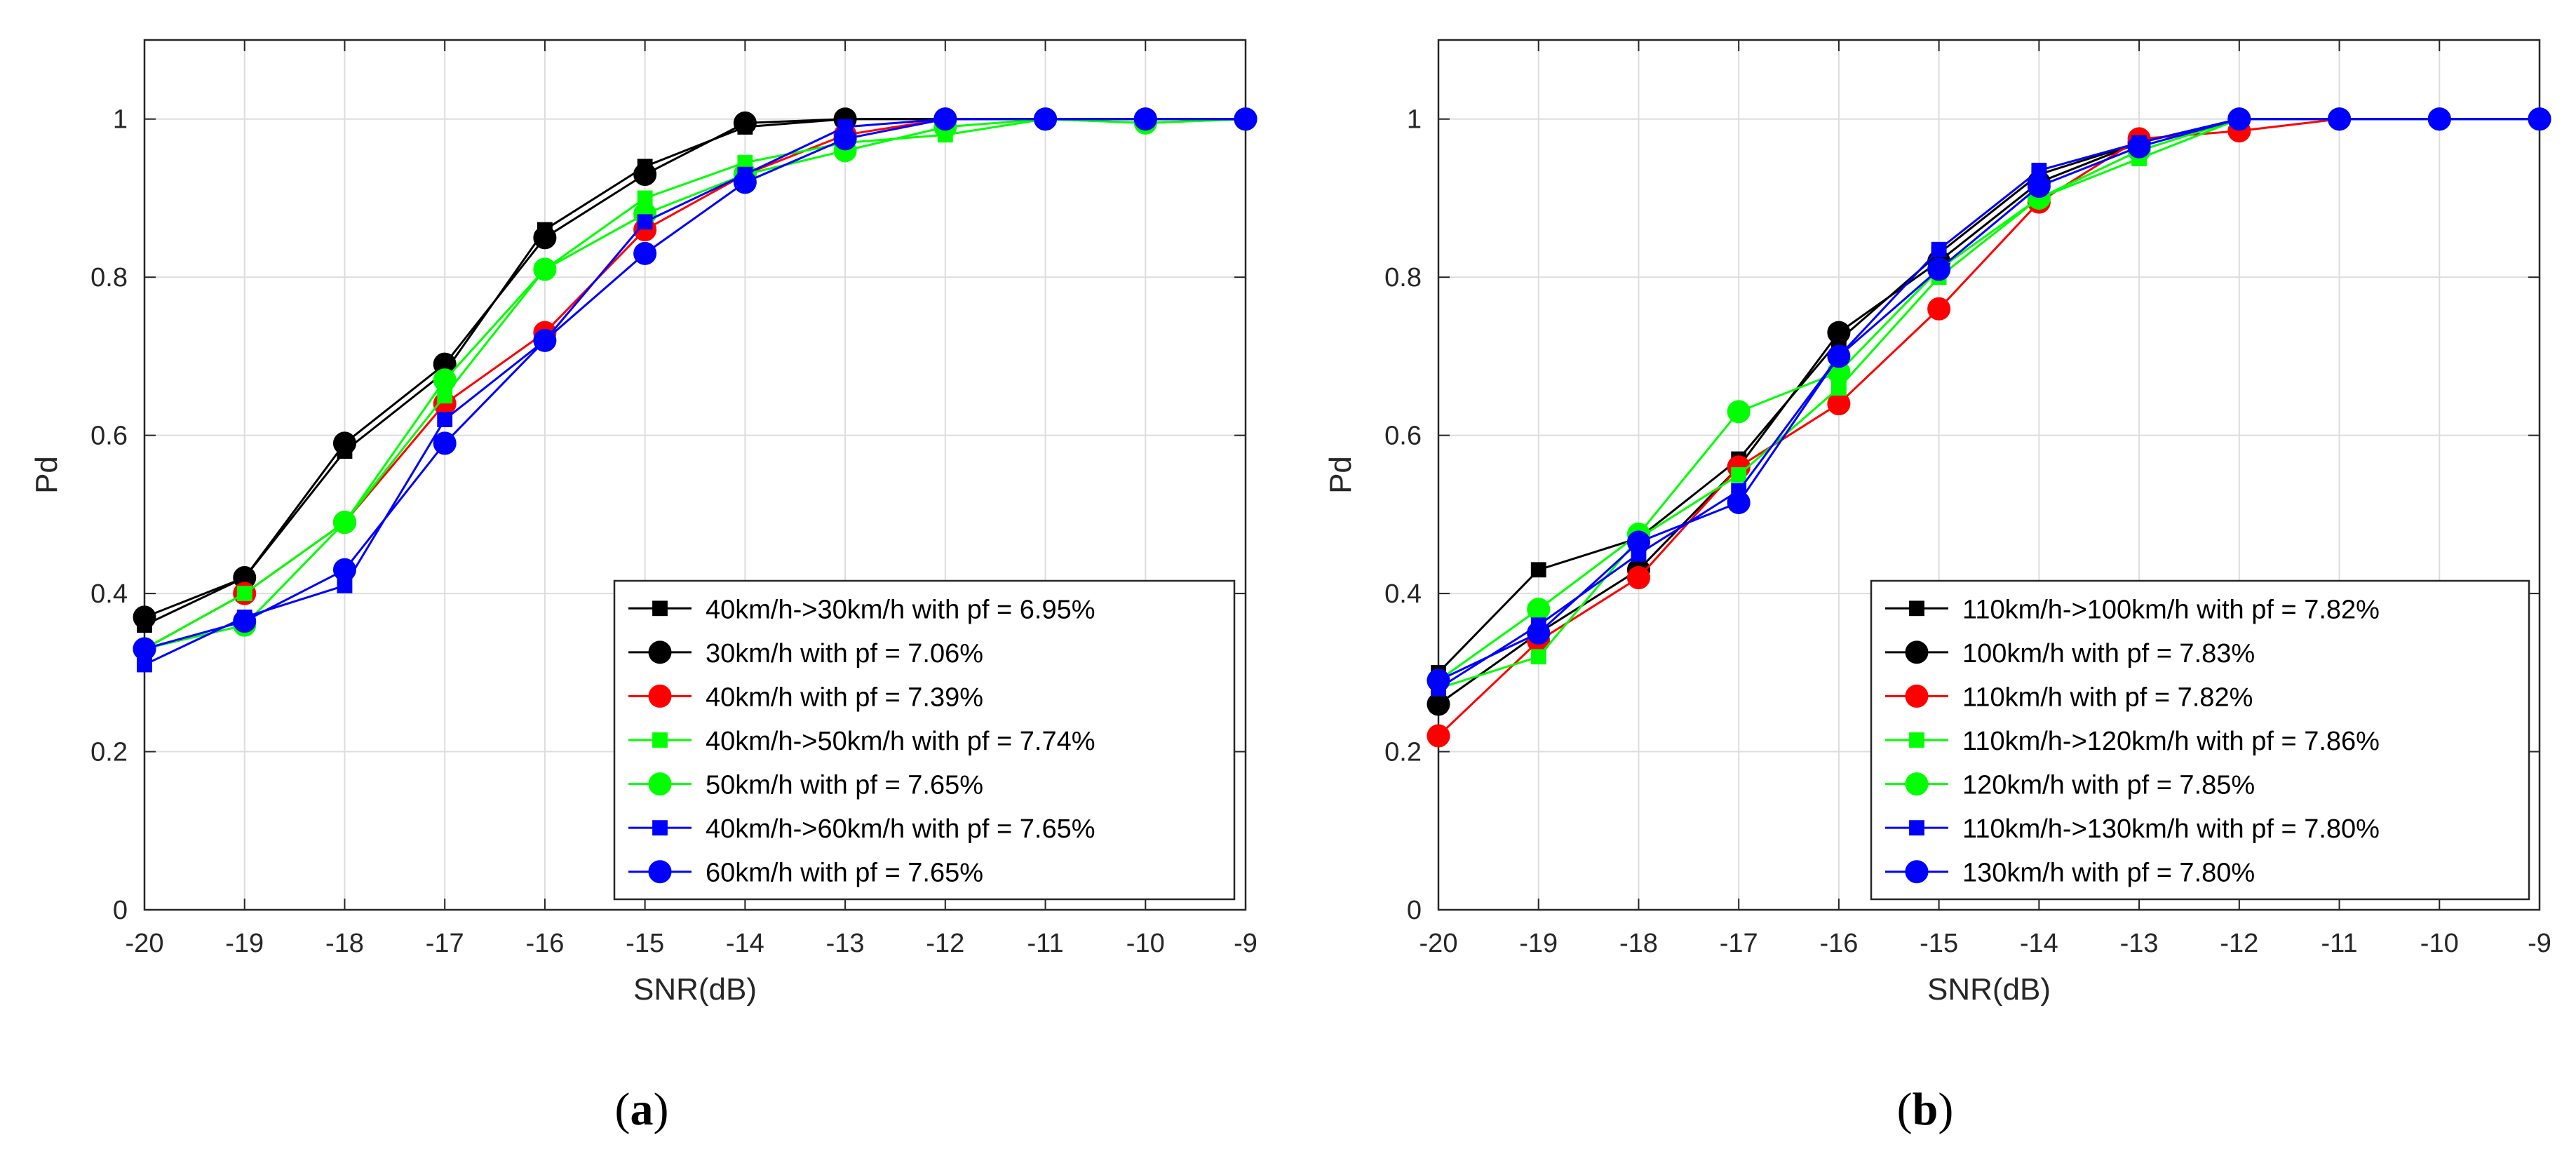 The width and height of the screenshot is (2576, 1149). Describe the element at coordinates (1245, 943) in the screenshot. I see `x-tick-label: -9` at that location.